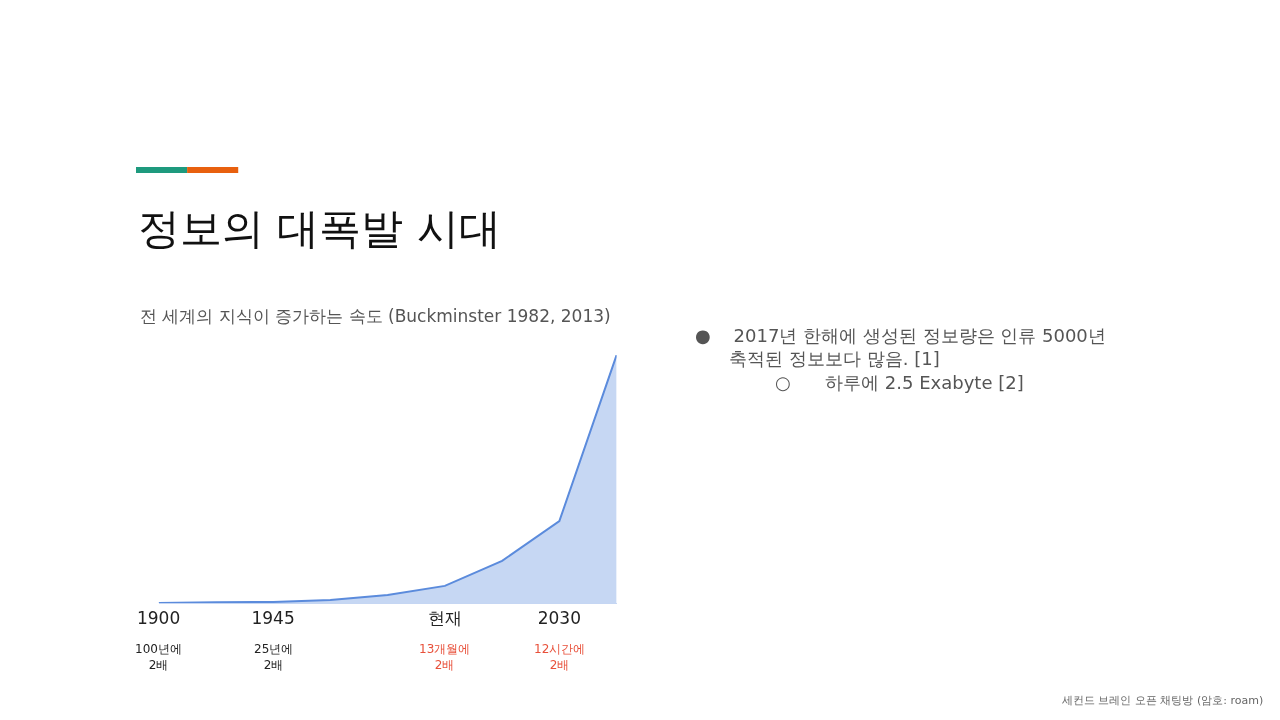  I want to click on text: 25년에 2배, so click(274, 657).